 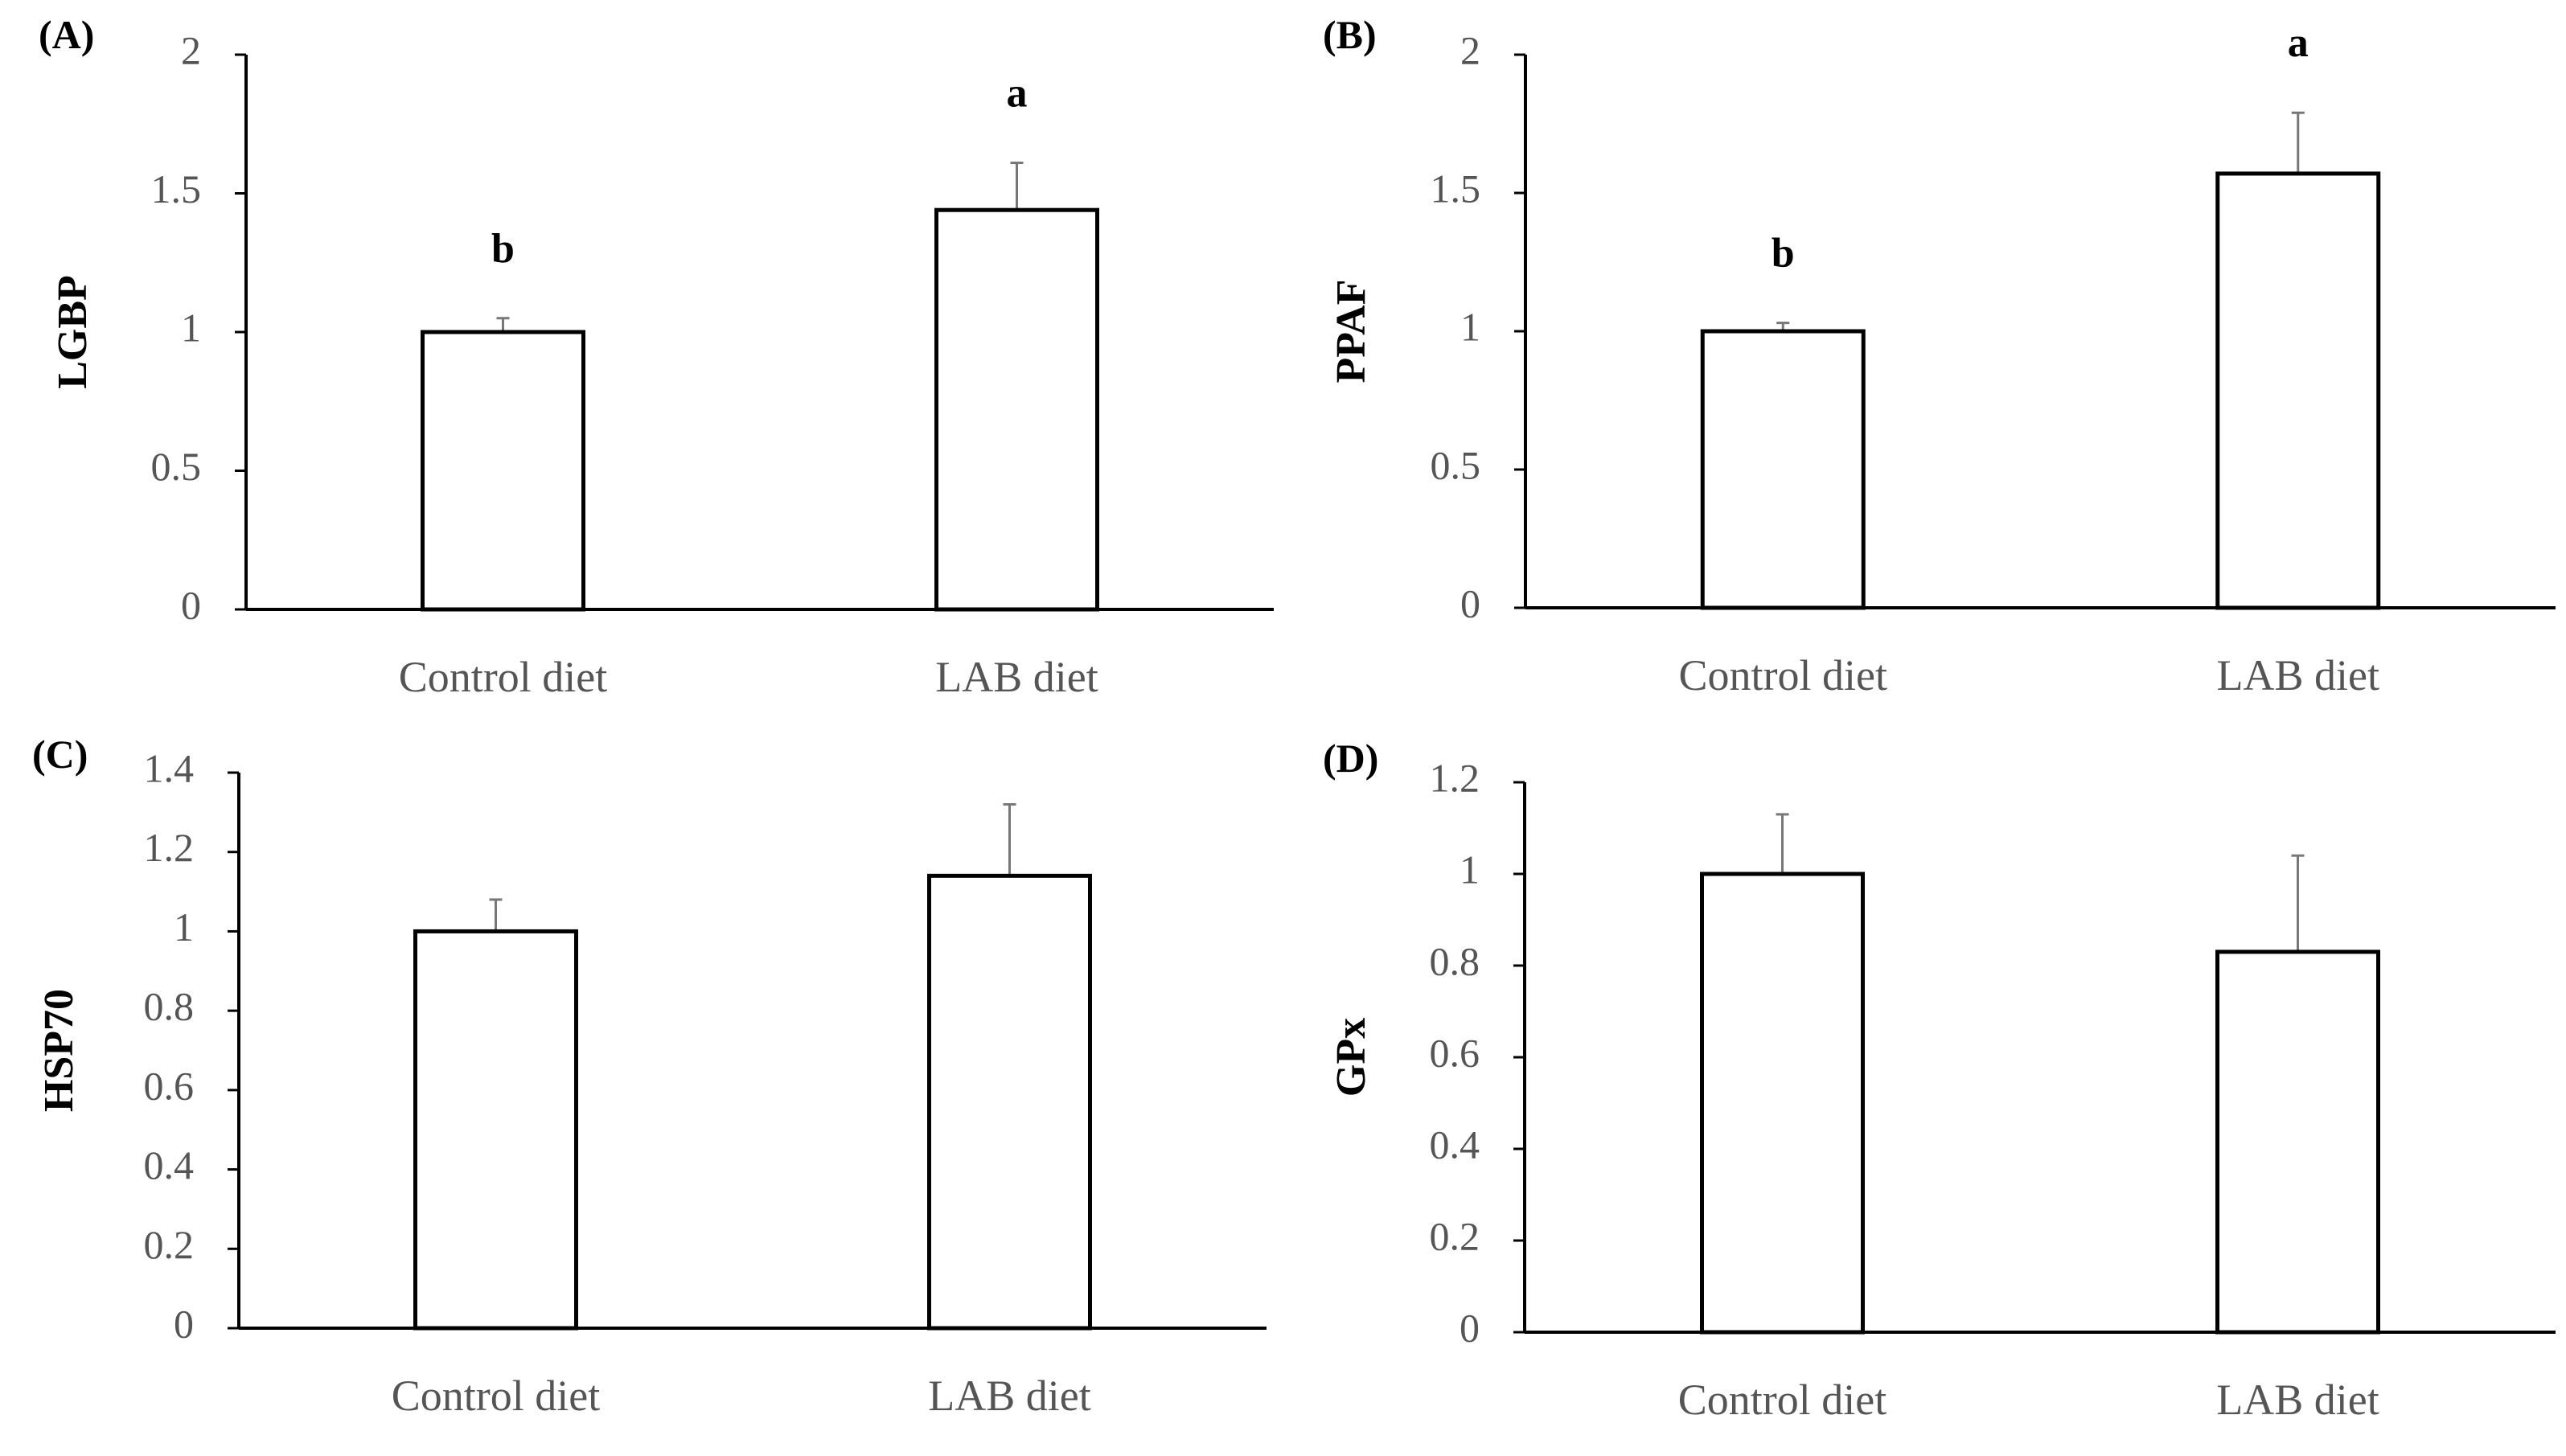 I want to click on y-tick-label: 1.4, so click(x=170, y=767).